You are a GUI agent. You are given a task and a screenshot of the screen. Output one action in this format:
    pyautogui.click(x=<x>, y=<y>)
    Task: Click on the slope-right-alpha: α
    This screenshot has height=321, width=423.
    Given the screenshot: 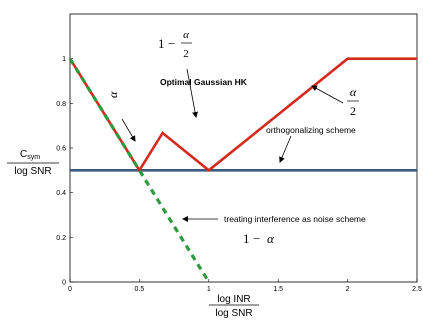 What is the action you would take?
    pyautogui.click(x=353, y=92)
    